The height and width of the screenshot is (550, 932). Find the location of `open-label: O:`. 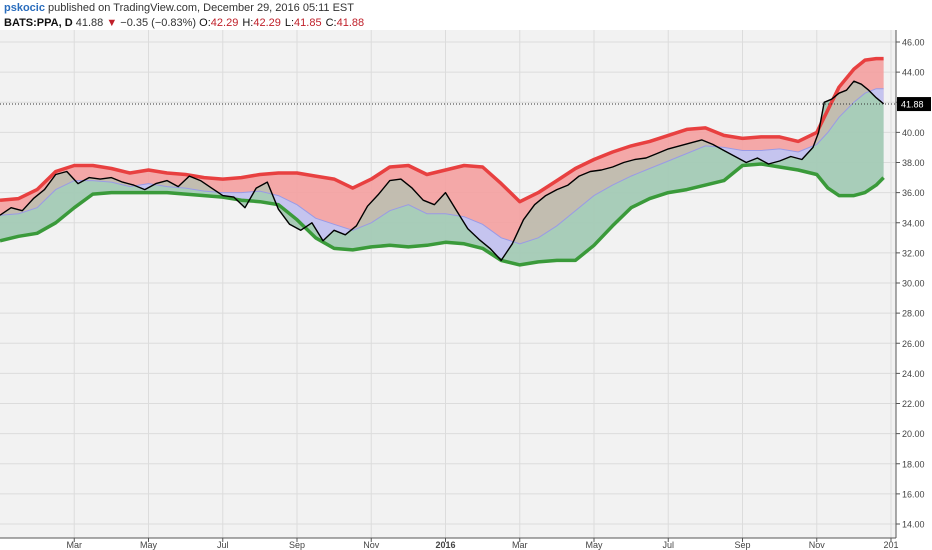

open-label: O: is located at coordinates (205, 23).